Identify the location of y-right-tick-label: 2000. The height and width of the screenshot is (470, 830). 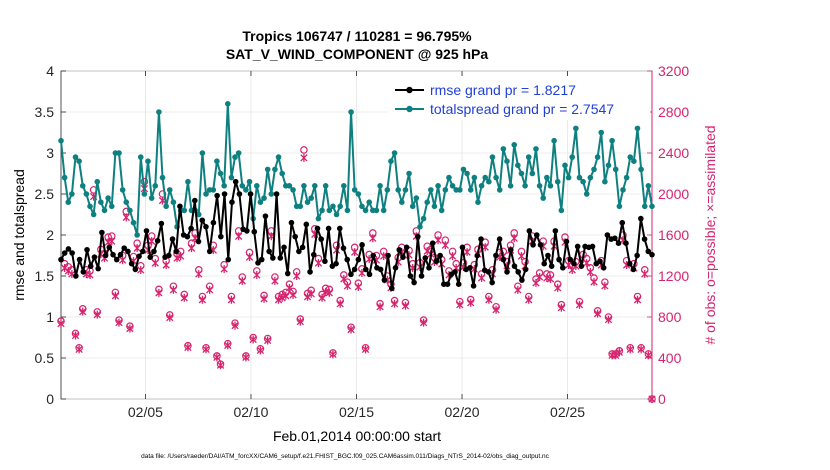
(673, 194).